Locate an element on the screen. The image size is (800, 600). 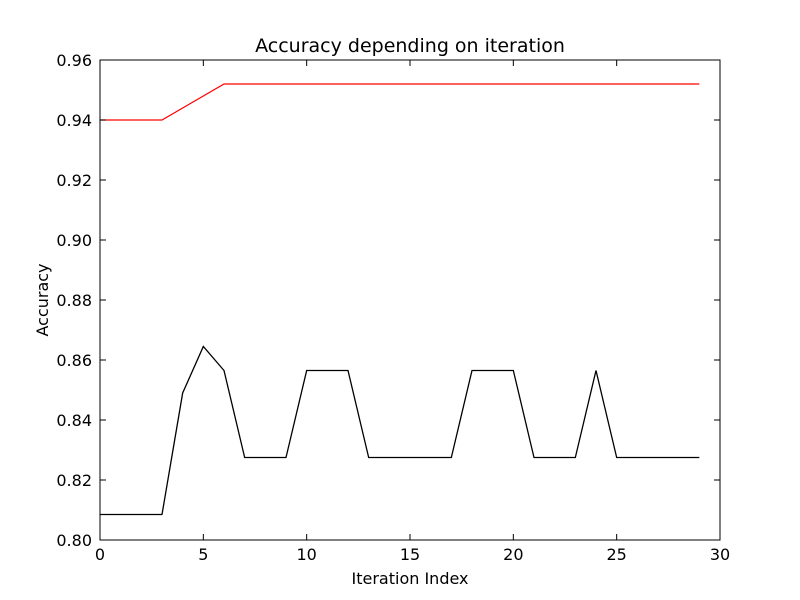
chart-title: Accuracy depending on iteration is located at coordinates (410, 46).